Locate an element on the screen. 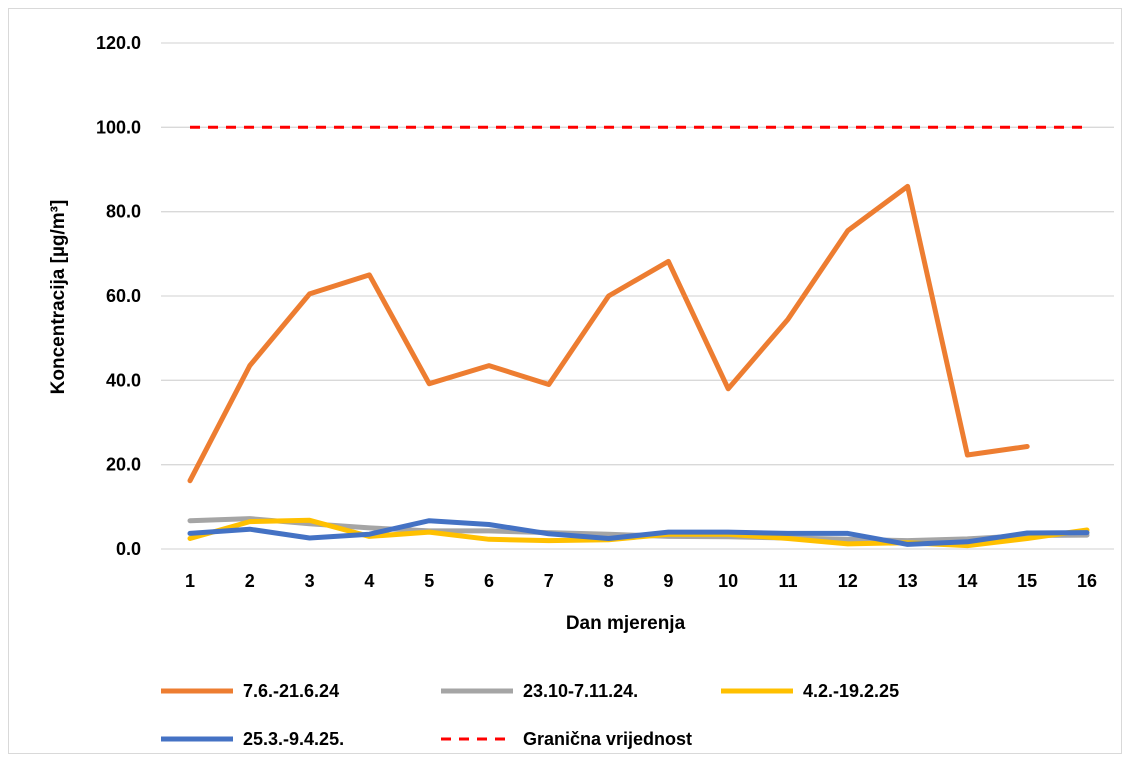  x-tick-label: 11 is located at coordinates (787, 581).